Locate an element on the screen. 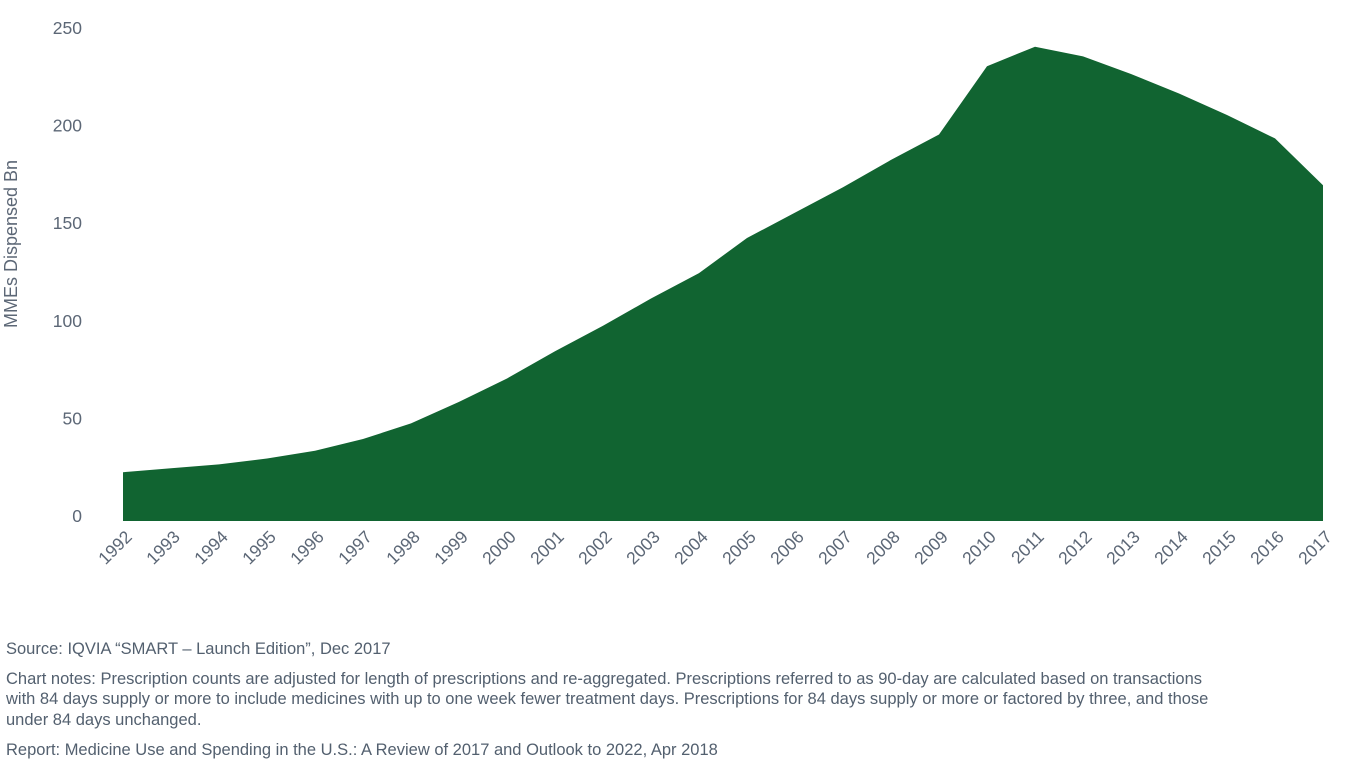  chart-notes-line: under 84 days unchanged. is located at coordinates (104, 719).